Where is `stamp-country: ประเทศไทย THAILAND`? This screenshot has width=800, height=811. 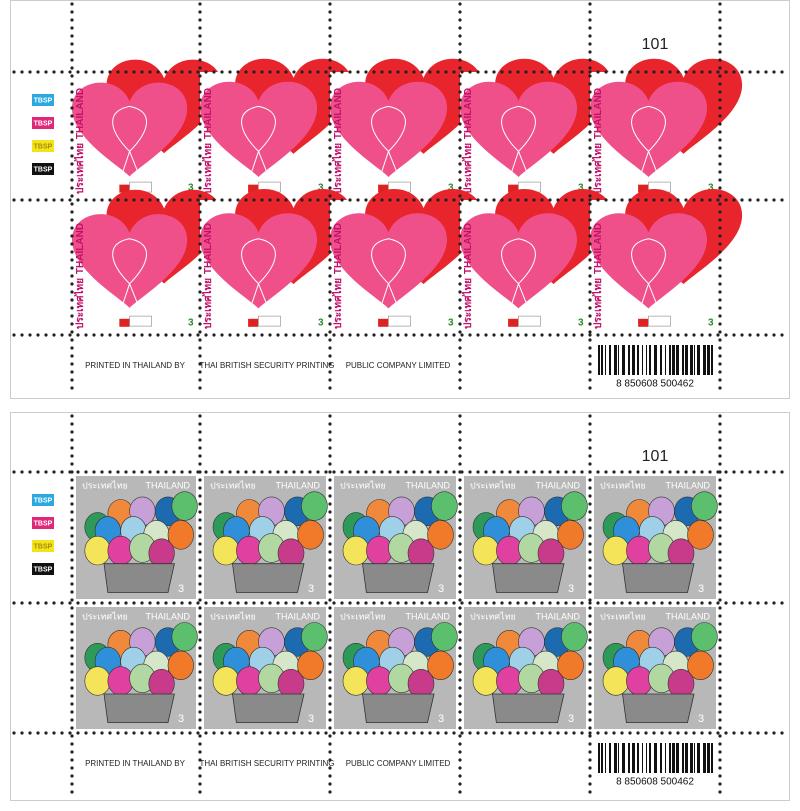
stamp-country: ประเทศไทย THAILAND is located at coordinates (337, 276).